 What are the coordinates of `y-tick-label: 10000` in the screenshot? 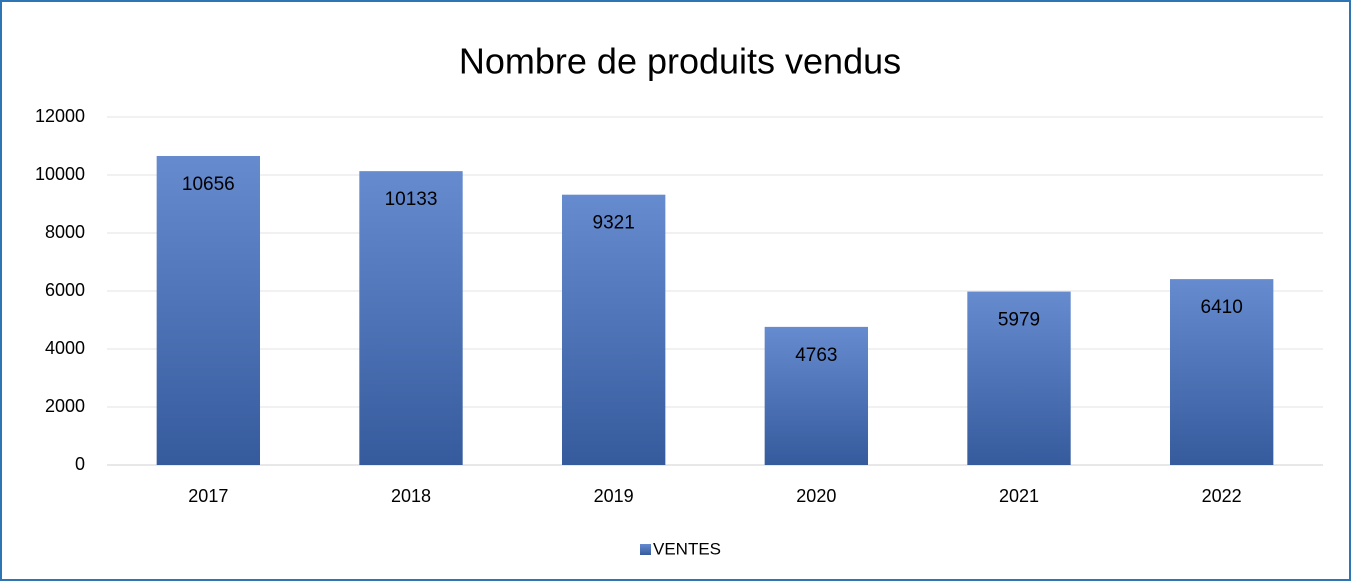 It's located at (60, 174).